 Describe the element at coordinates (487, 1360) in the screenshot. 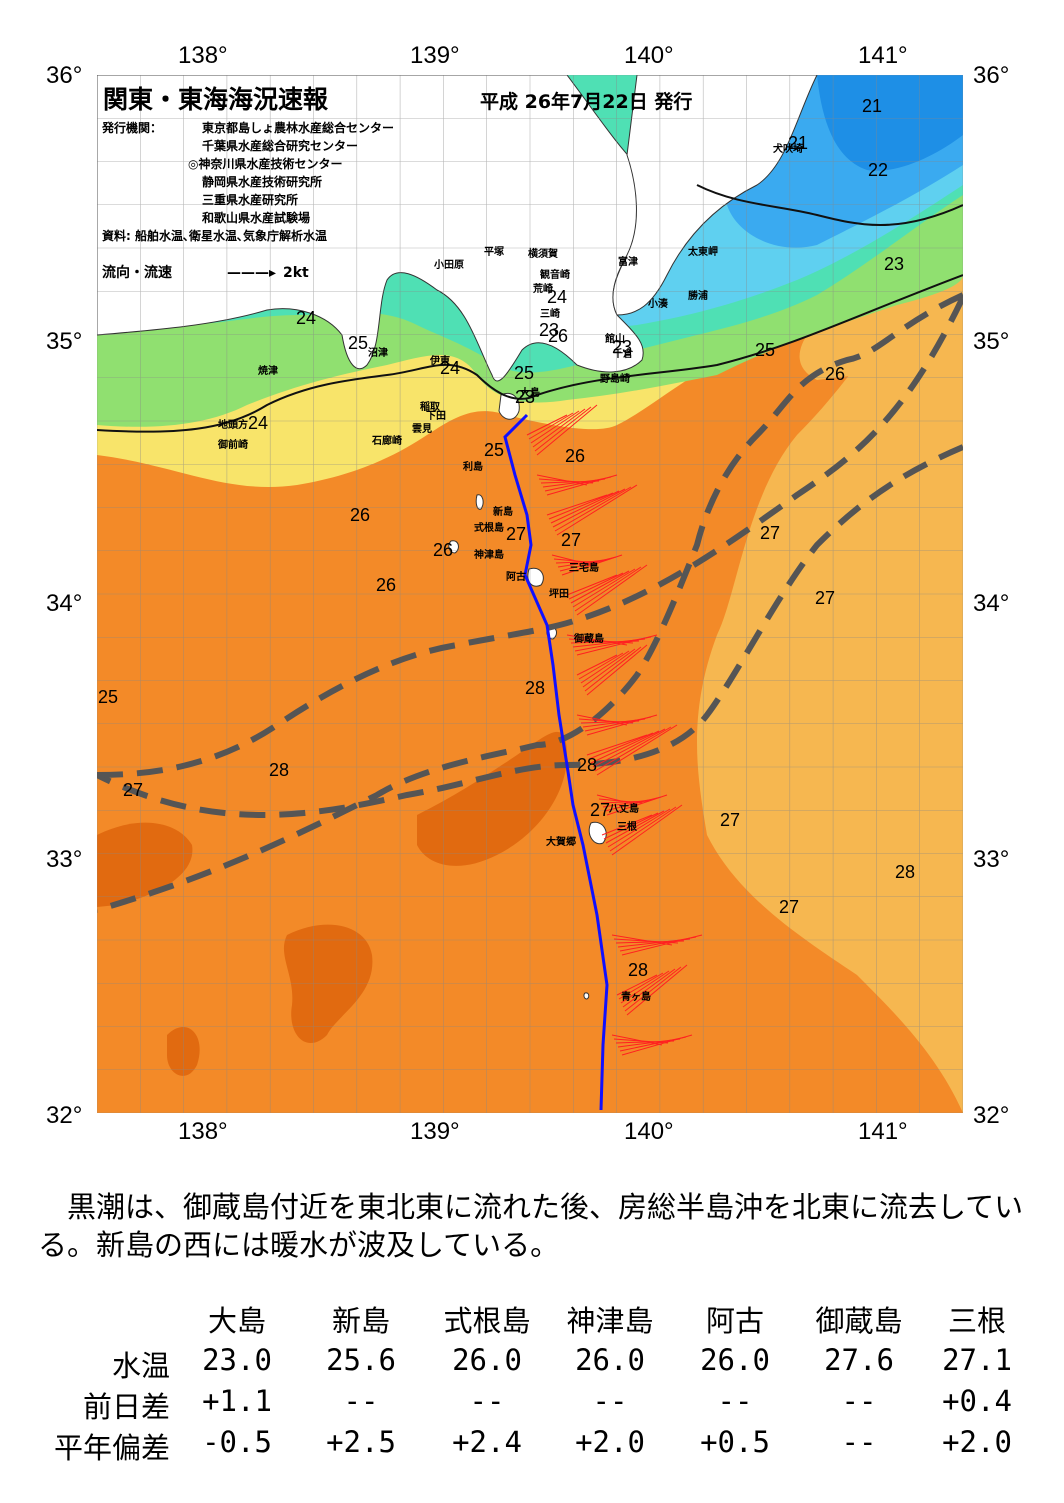

I see `table-cell: 26.0` at that location.